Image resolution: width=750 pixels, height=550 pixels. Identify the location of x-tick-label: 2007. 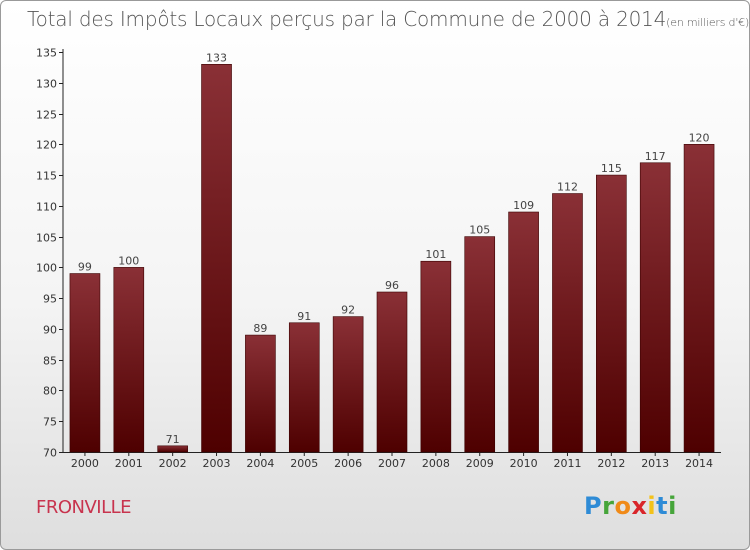
(392, 463).